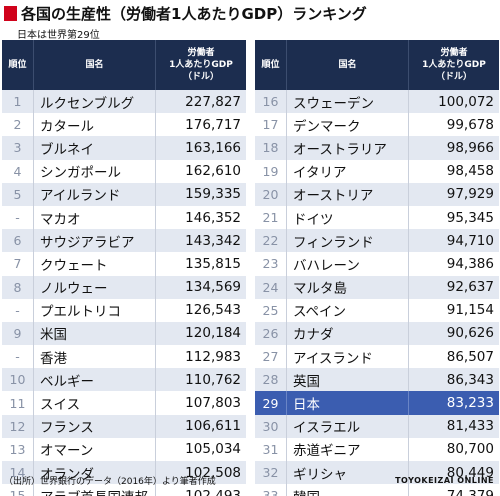  I want to click on country-cell: アラブ首長国連邦, so click(95, 490).